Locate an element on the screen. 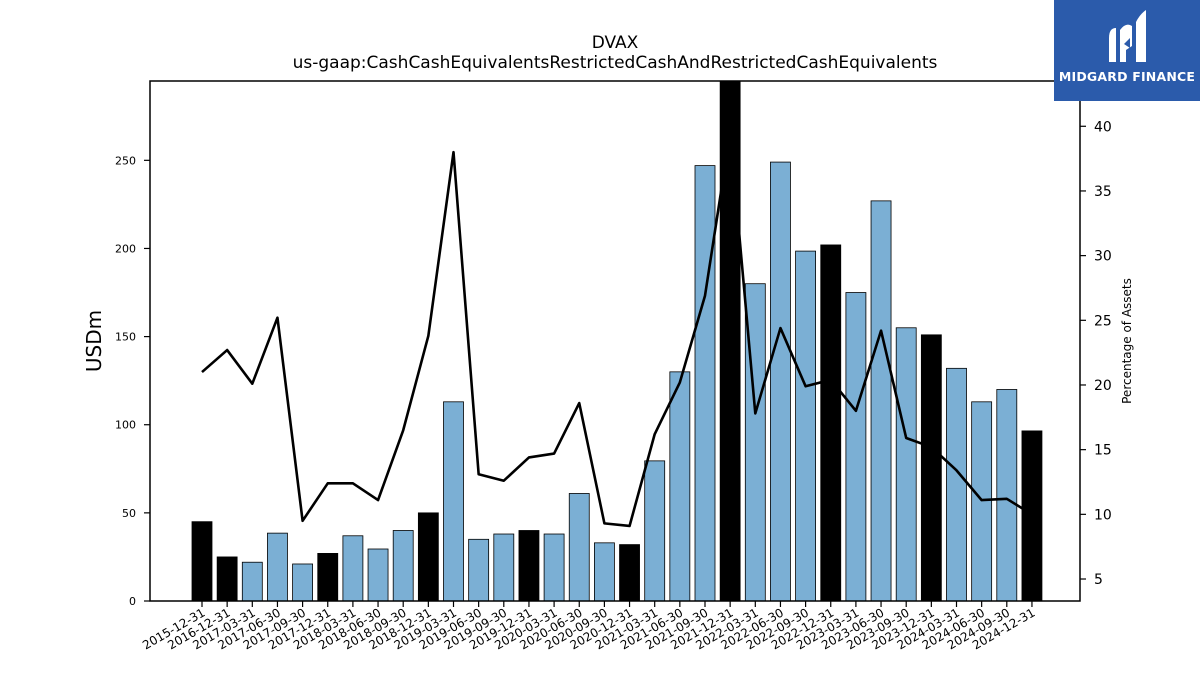  right-tick-label: 10 is located at coordinates (1103, 515).